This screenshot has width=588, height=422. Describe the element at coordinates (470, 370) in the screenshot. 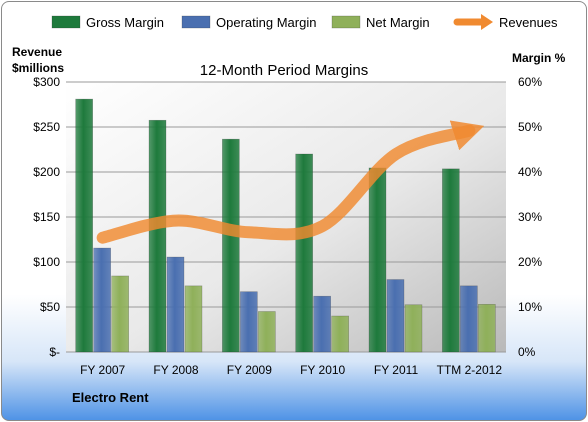

I see `x-tick-label: TTM 2-2012` at that location.